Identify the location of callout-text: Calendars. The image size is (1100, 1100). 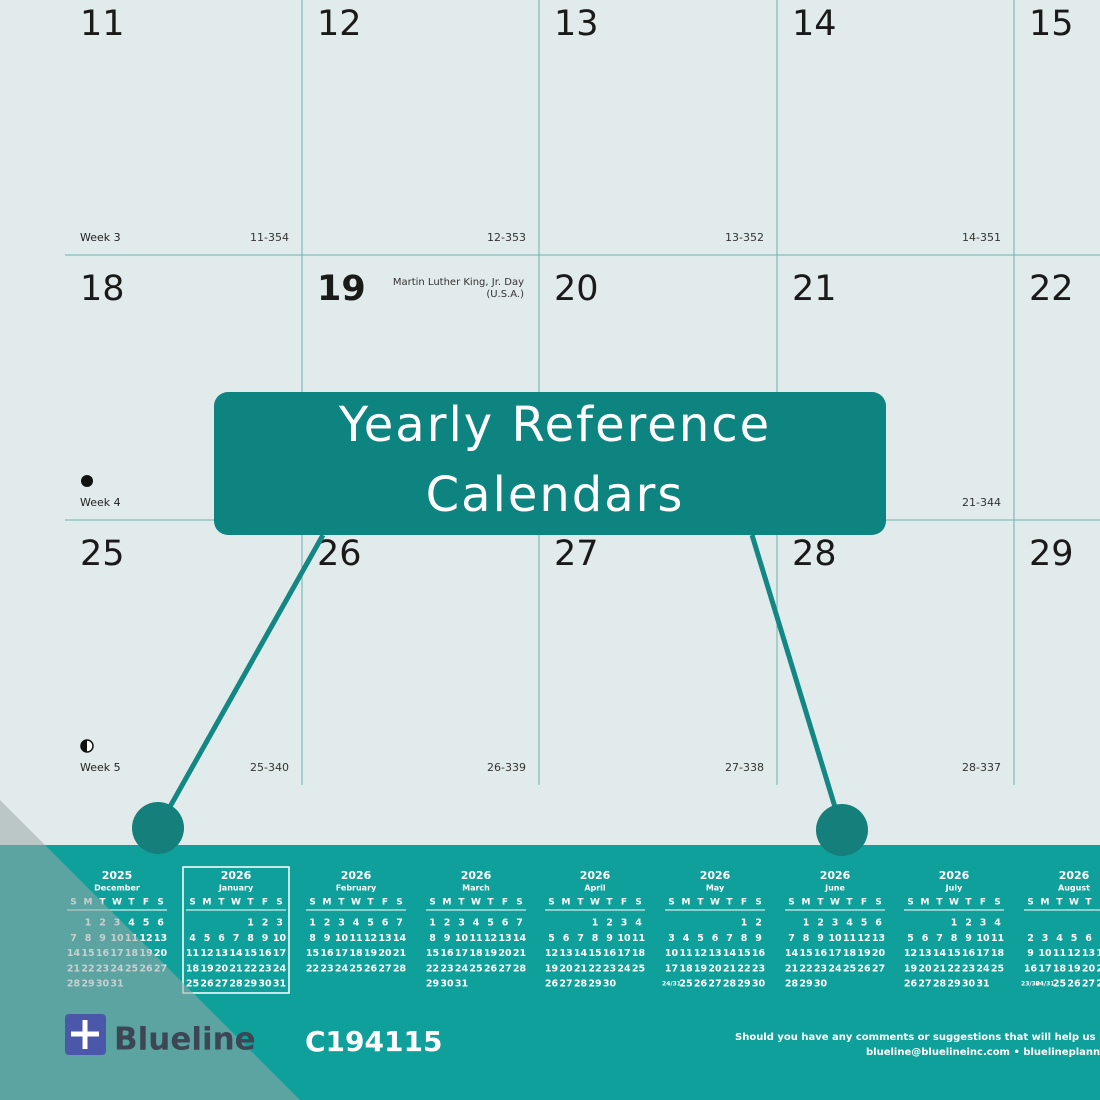
(555, 495).